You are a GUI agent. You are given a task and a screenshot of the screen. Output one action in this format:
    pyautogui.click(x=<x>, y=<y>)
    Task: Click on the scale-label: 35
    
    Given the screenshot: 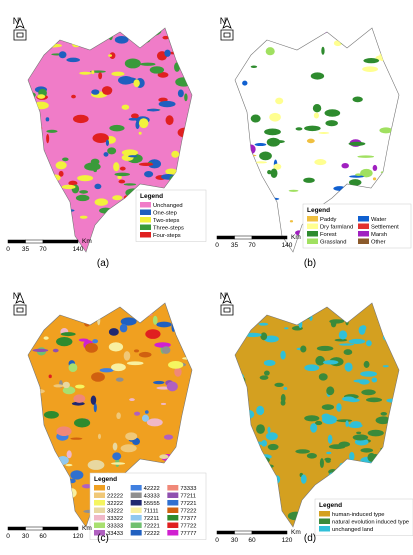 What is the action you would take?
    pyautogui.click(x=235, y=245)
    